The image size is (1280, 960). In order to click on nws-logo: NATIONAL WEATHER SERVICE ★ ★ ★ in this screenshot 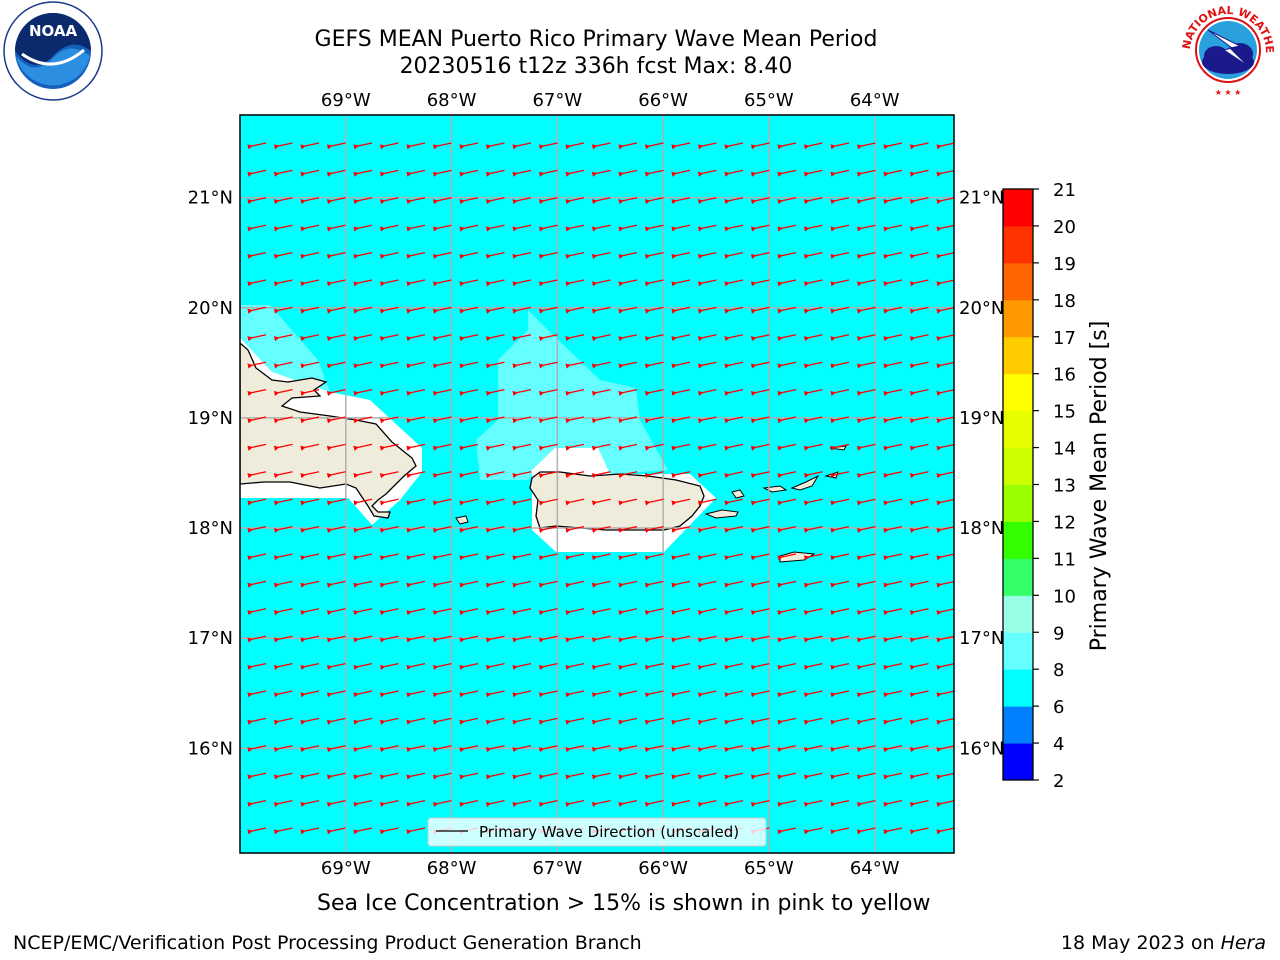, I will do `click(1227, 49)`.